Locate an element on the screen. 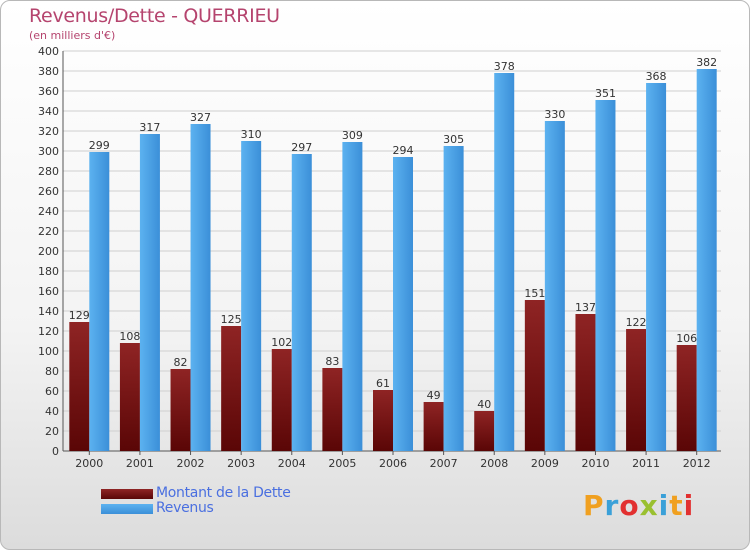 The image size is (750, 550). y-tick-label: 220 is located at coordinates (48, 231).